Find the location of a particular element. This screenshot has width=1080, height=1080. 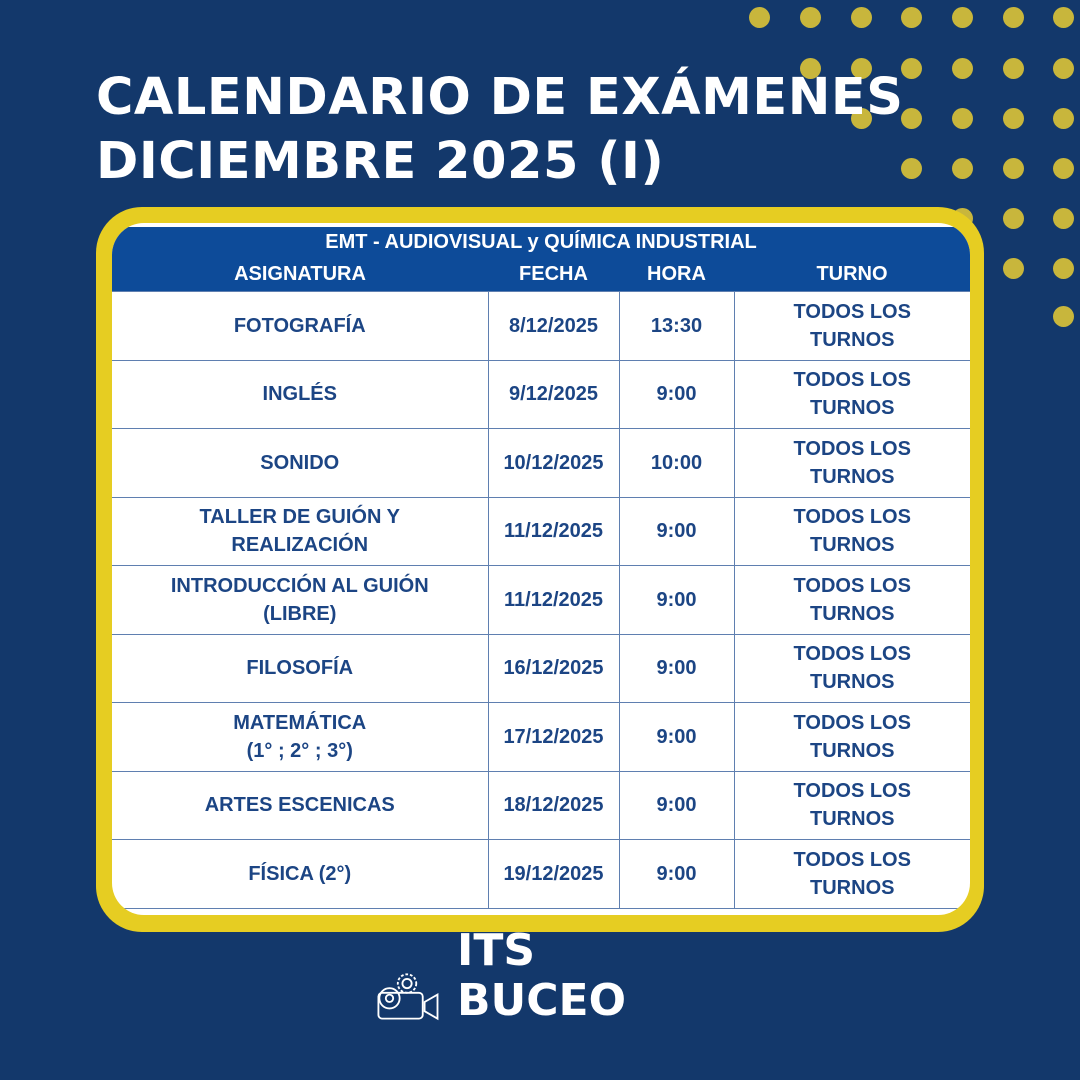

cell-asignatura: SONIDO is located at coordinates (300, 463).